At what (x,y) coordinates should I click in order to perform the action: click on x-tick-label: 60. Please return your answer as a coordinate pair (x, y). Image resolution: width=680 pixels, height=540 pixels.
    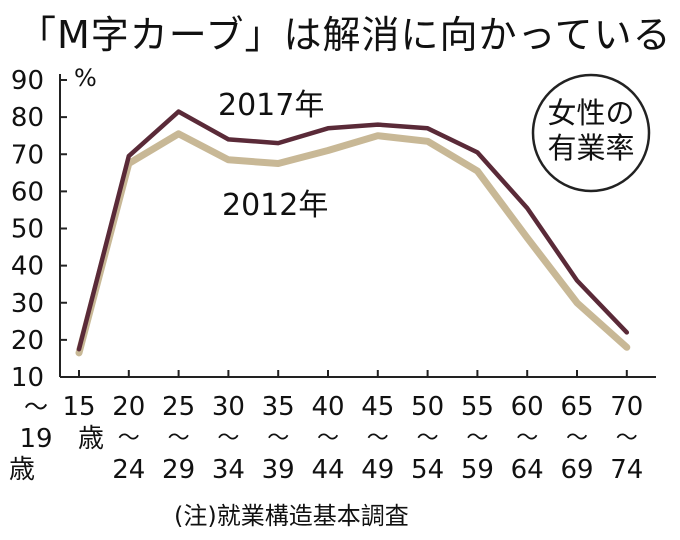
    Looking at the image, I should click on (527, 407).